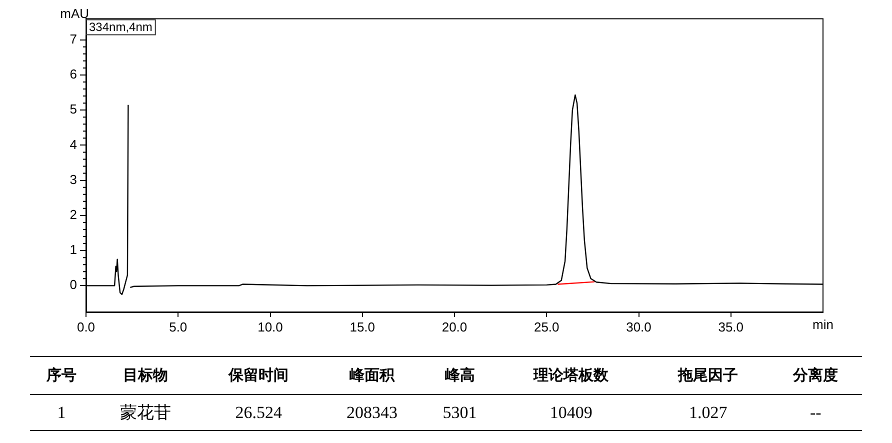 The width and height of the screenshot is (892, 443). I want to click on text: 334nm,4nm, so click(120, 27).